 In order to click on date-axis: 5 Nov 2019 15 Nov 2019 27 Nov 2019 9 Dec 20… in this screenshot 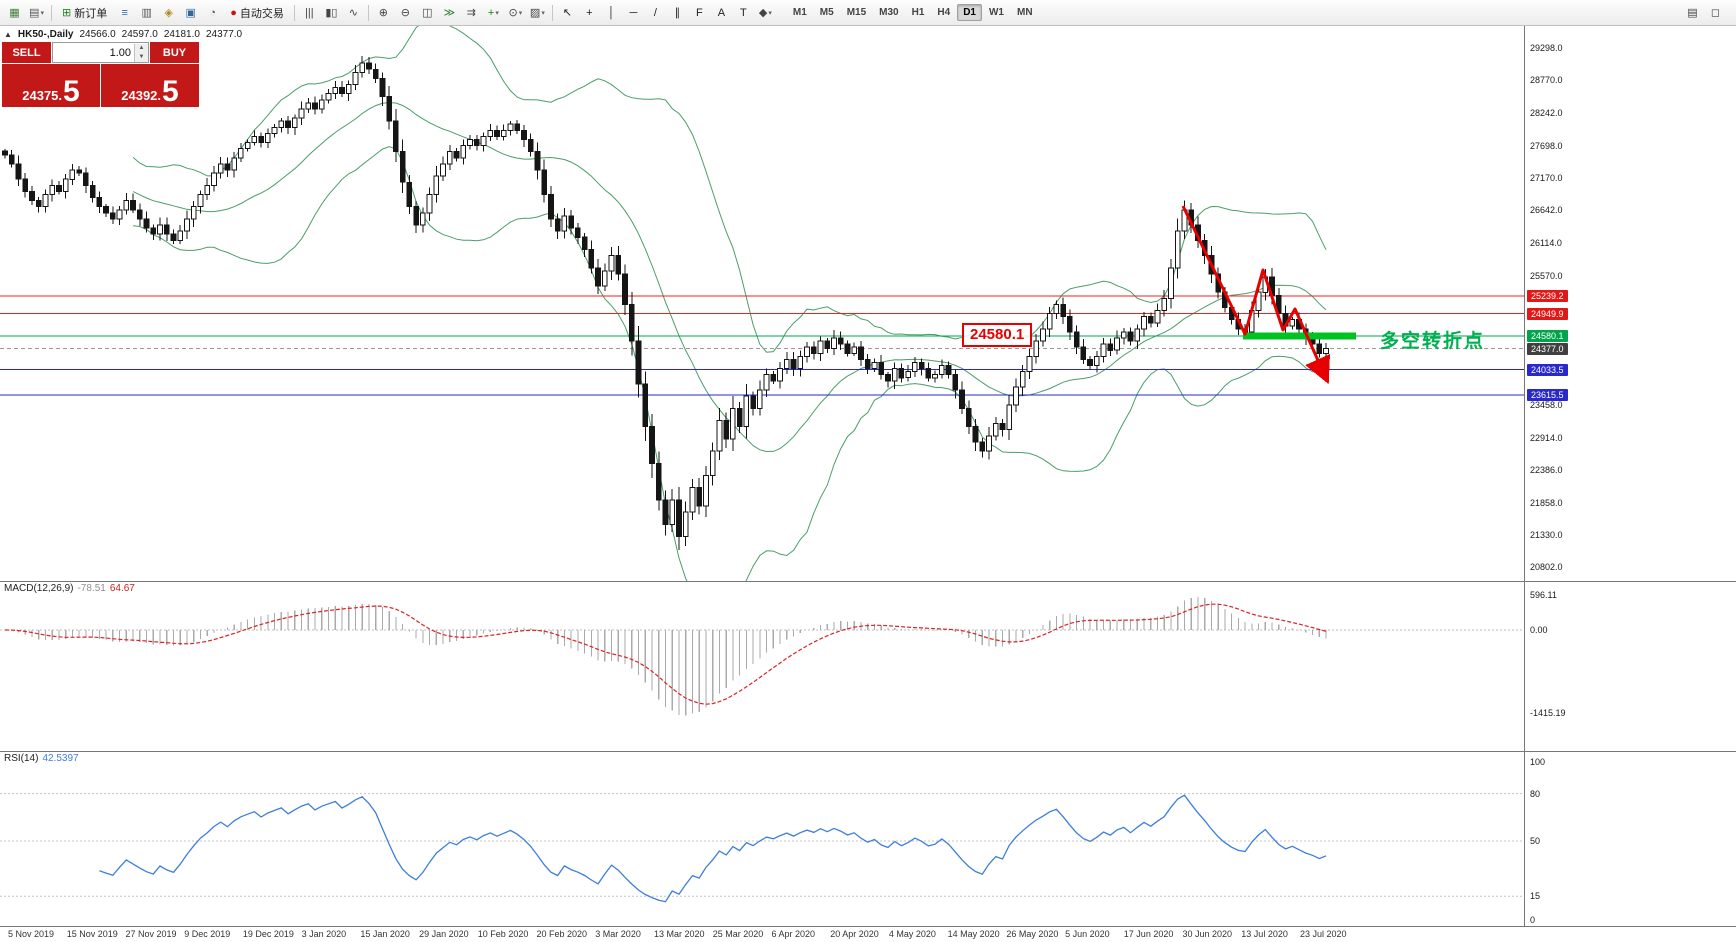, I will do `click(868, 934)`.